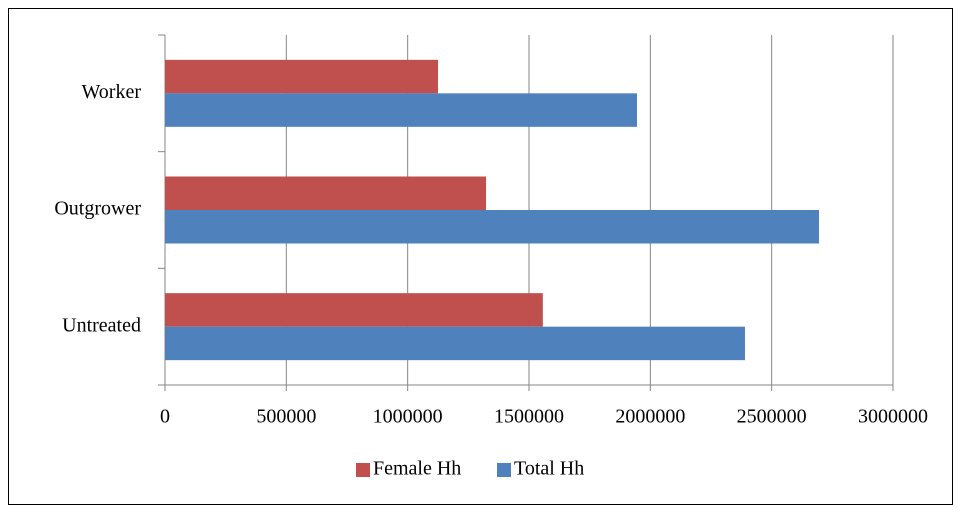 Image resolution: width=960 pixels, height=507 pixels. Describe the element at coordinates (650, 417) in the screenshot. I see `x-tick-label: 2000000` at that location.